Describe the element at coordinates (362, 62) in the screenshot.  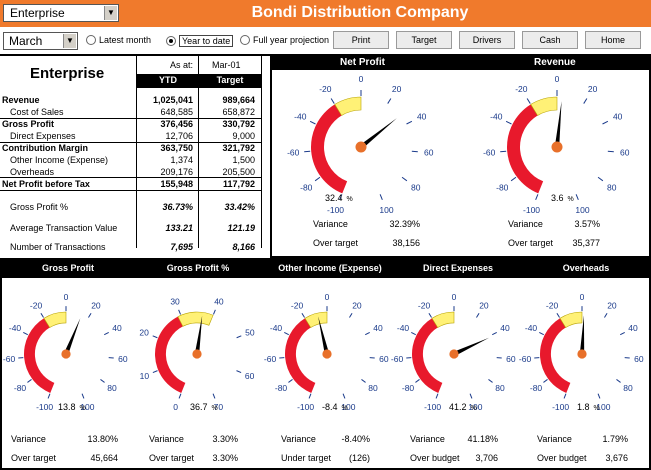
I see `gauge-title: Net Profit` at that location.